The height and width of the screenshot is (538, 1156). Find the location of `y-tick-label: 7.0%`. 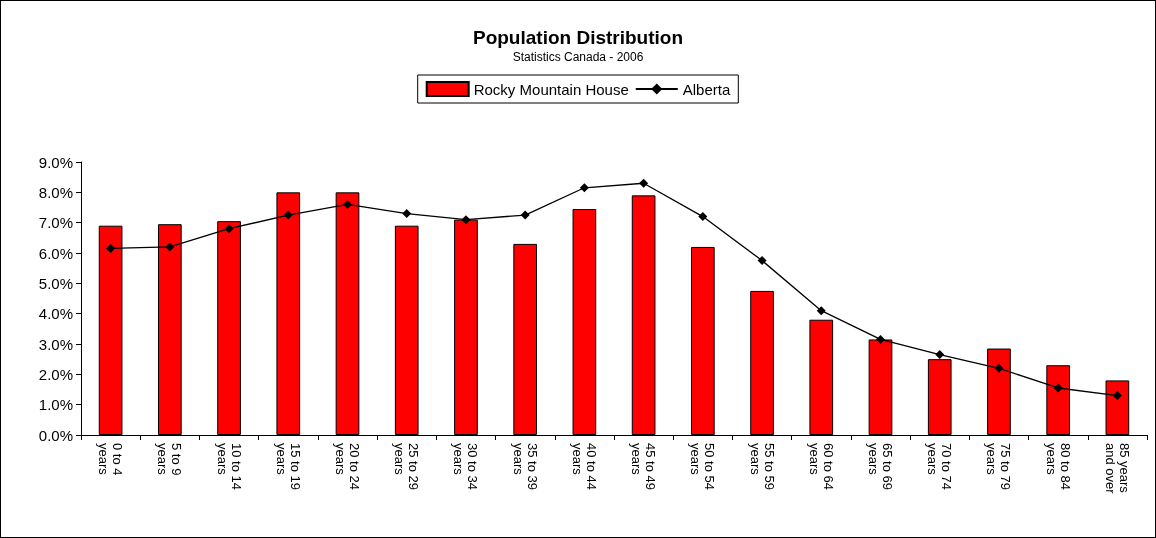

y-tick-label: 7.0% is located at coordinates (55, 223).